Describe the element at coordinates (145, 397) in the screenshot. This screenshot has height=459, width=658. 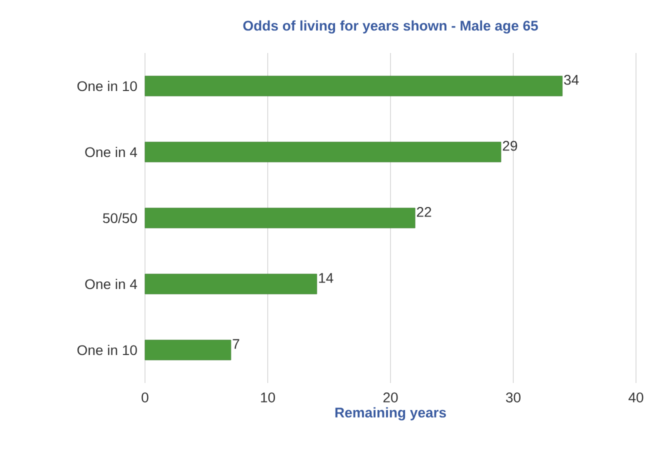
I see `x-tick-label: 0` at that location.